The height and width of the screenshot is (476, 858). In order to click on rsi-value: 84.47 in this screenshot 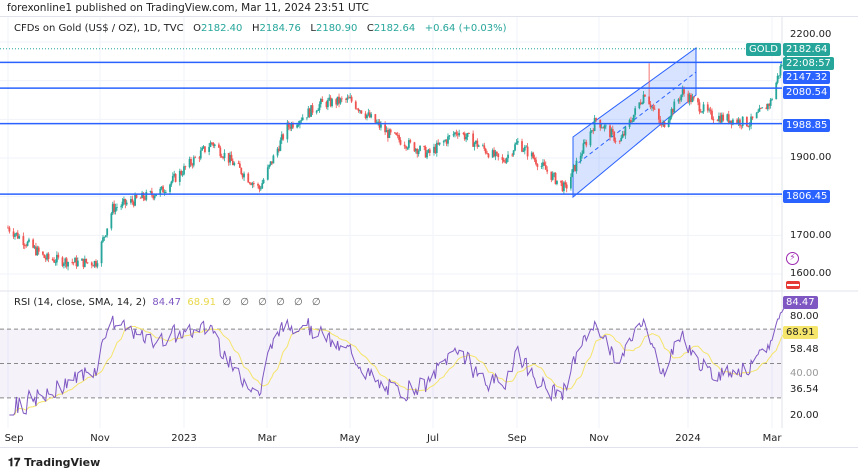, I will do `click(167, 302)`.